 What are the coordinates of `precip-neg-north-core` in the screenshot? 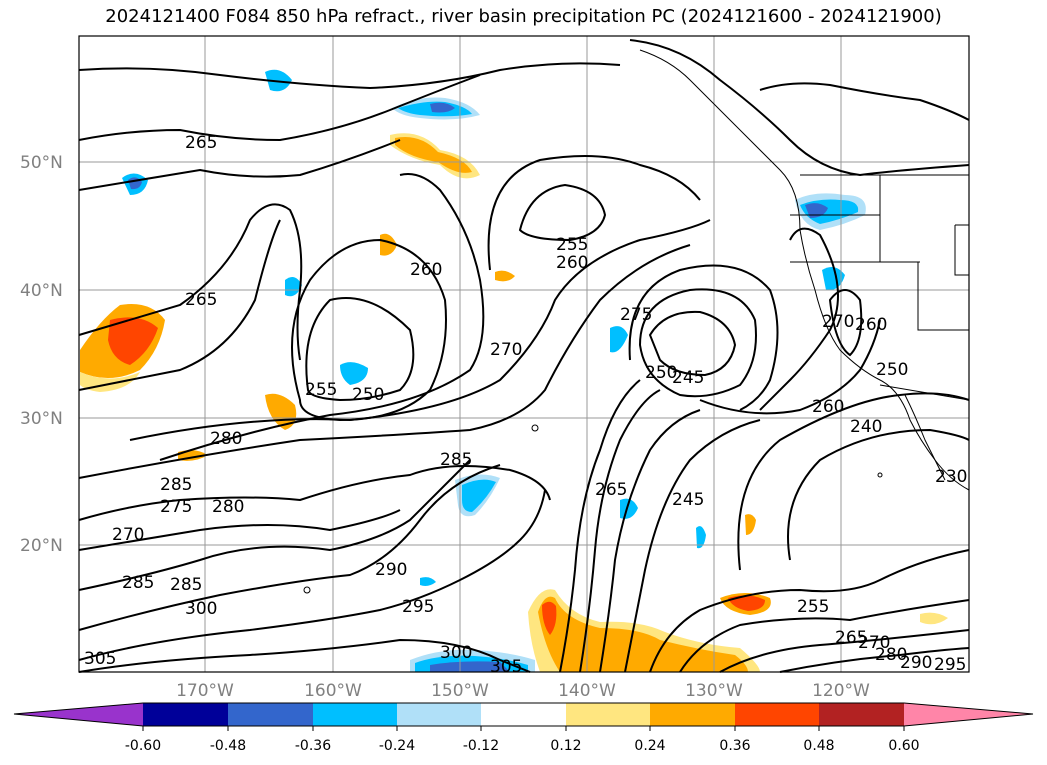 It's located at (442, 107).